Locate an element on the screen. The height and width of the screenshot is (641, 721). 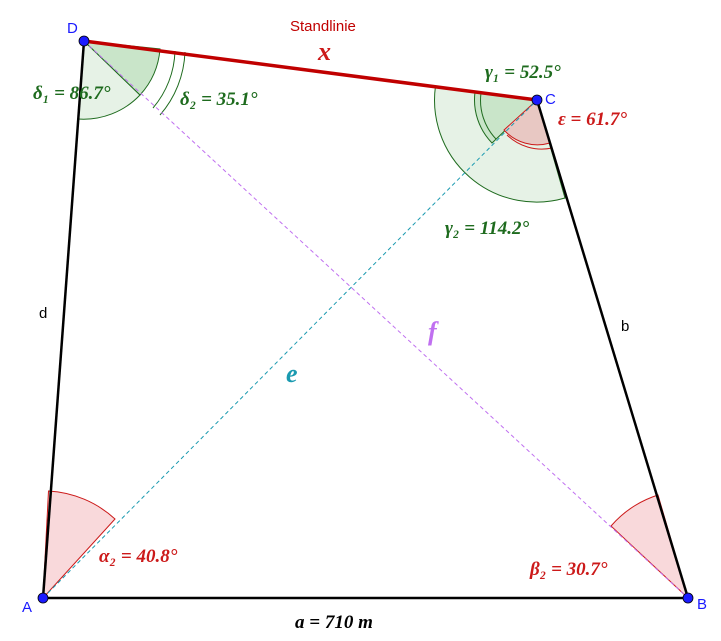
angle-alpha2-sector is located at coordinates (79, 545).